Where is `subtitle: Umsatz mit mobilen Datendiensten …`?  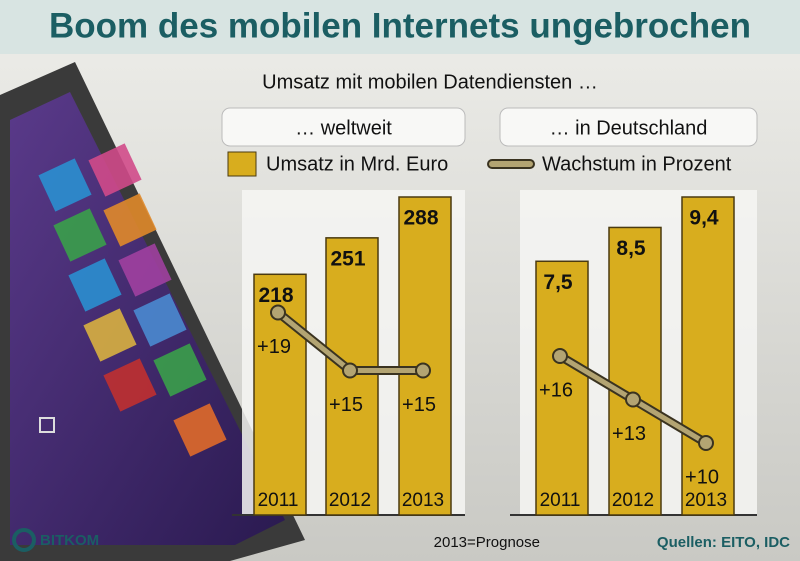 subtitle: Umsatz mit mobilen Datendiensten … is located at coordinates (430, 82).